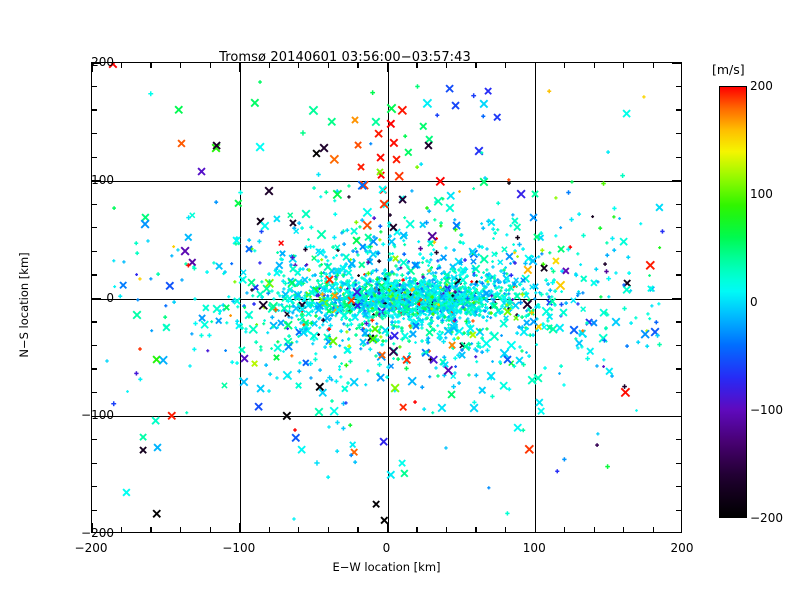  What do you see at coordinates (94, 133) in the screenshot?
I see `y-axis-tick` at bounding box center [94, 133].